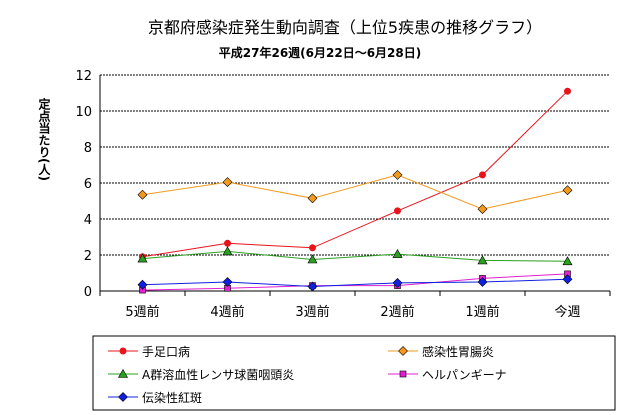  Describe the element at coordinates (83, 112) in the screenshot. I see `y-tick-label: 10` at that location.